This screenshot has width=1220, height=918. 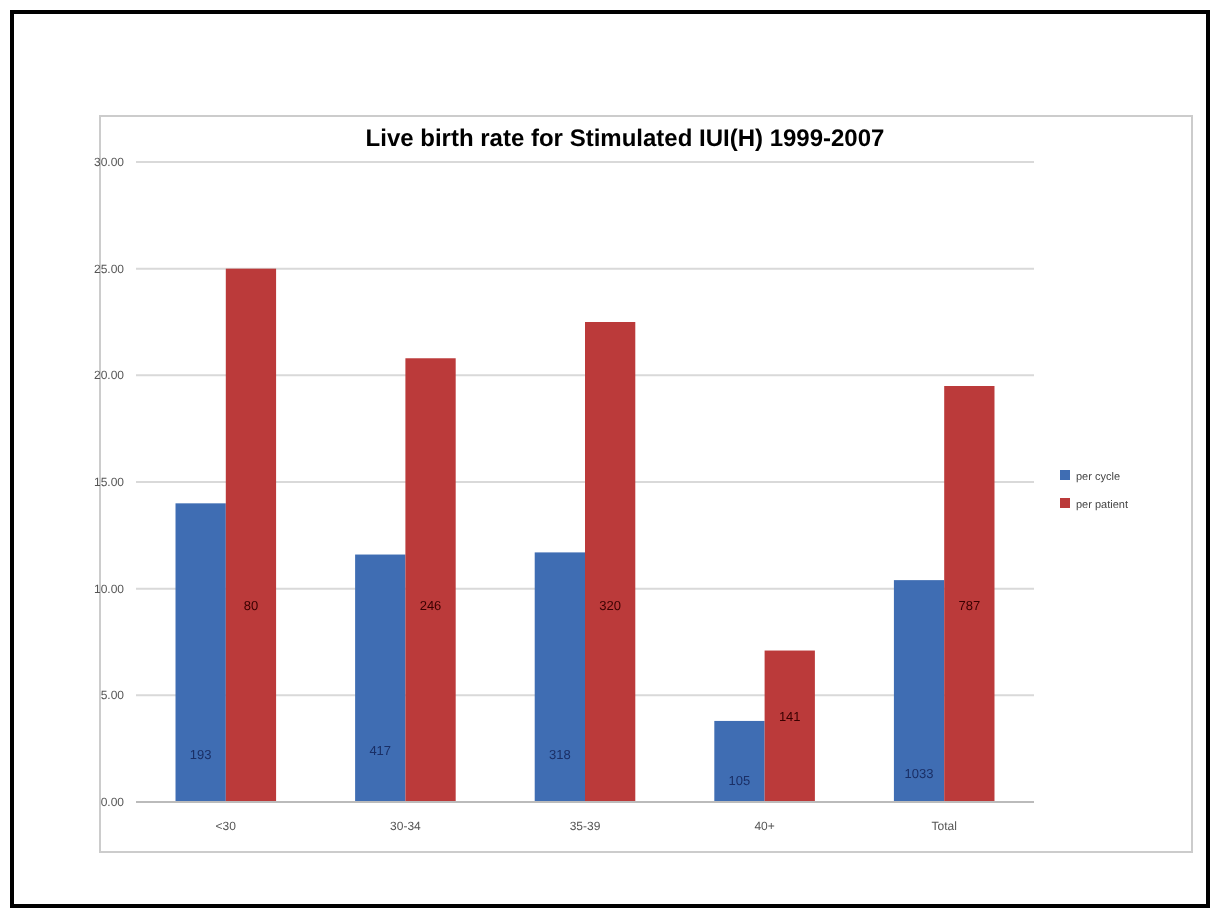 I want to click on chart-title: Live birth rate for Stimulated IUI(H) 1999-2007, so click(x=625, y=138).